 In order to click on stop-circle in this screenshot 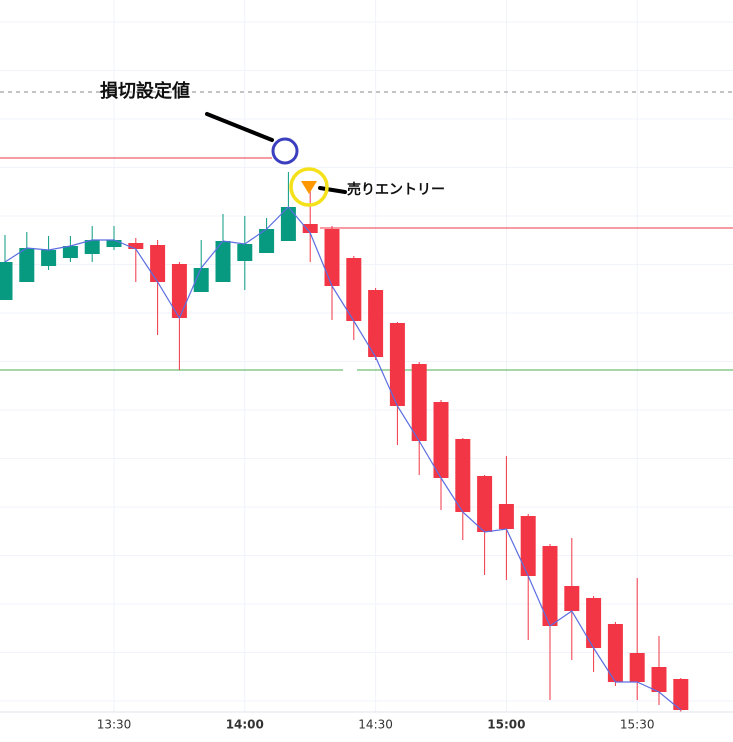, I will do `click(285, 151)`.